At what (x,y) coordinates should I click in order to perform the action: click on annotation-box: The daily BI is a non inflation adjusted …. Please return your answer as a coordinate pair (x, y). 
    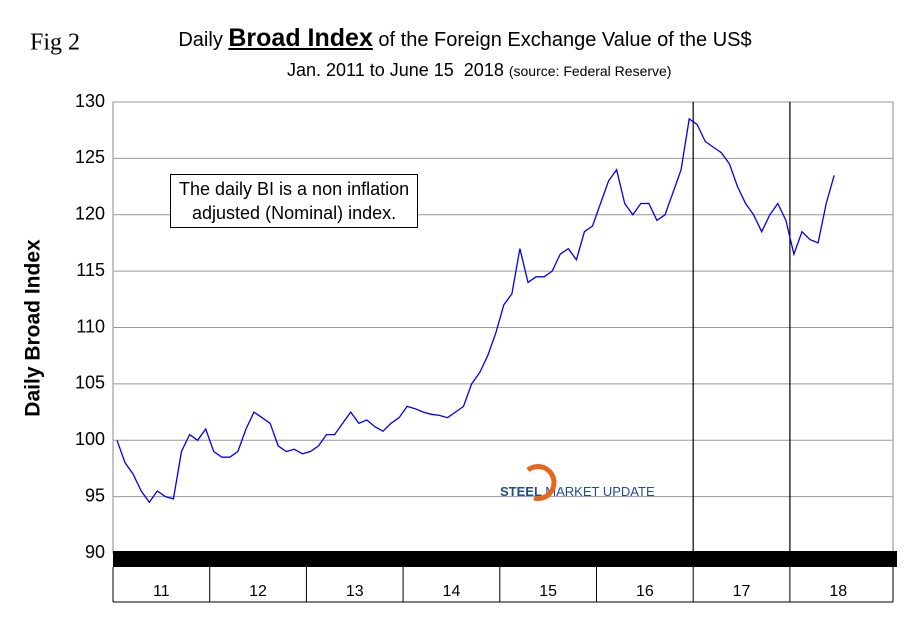
    Looking at the image, I should click on (294, 201).